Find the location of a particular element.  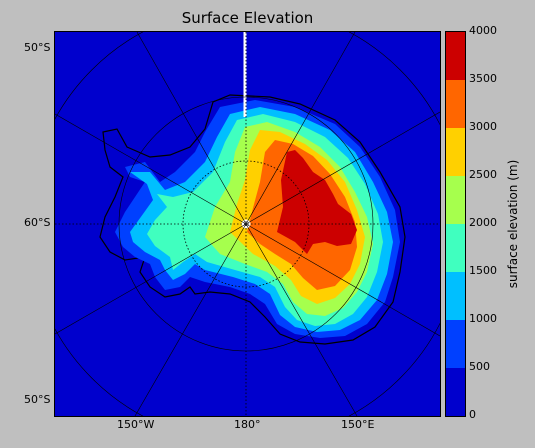

meridian-120w is located at coordinates (151, 279).